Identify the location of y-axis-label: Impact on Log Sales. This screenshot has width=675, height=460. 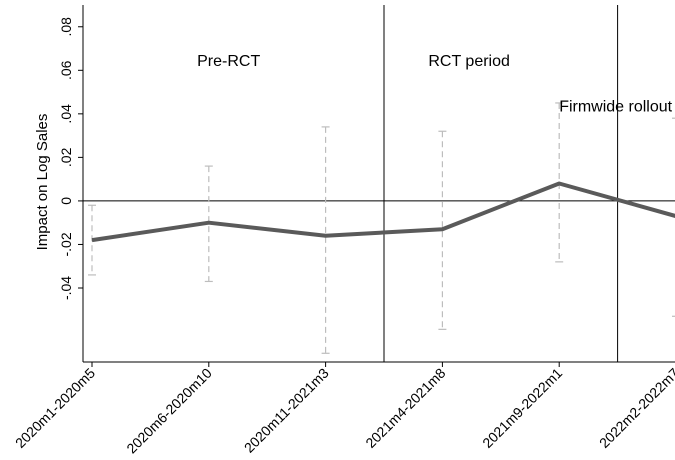
(42, 182).